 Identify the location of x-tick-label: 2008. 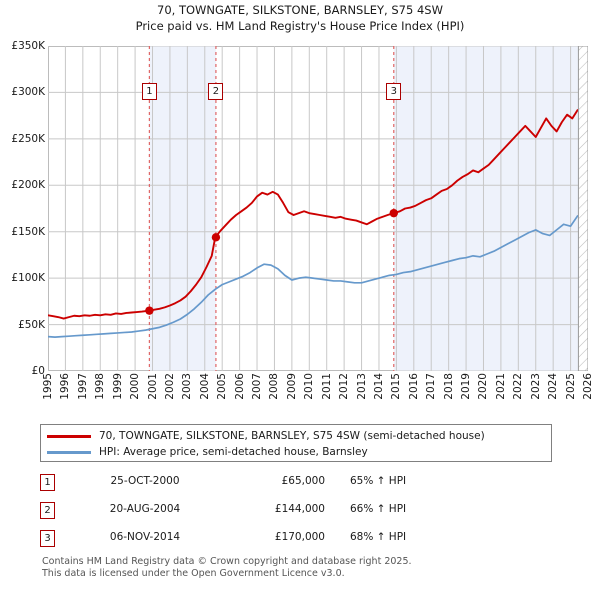
(274, 386).